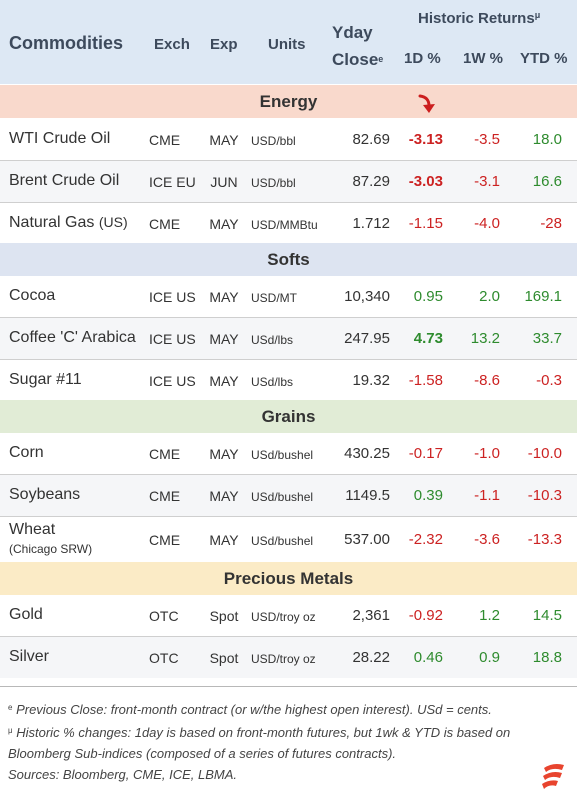 This screenshot has height=797, width=577. Describe the element at coordinates (543, 296) in the screenshot. I see `return-ytd: 169.1` at that location.